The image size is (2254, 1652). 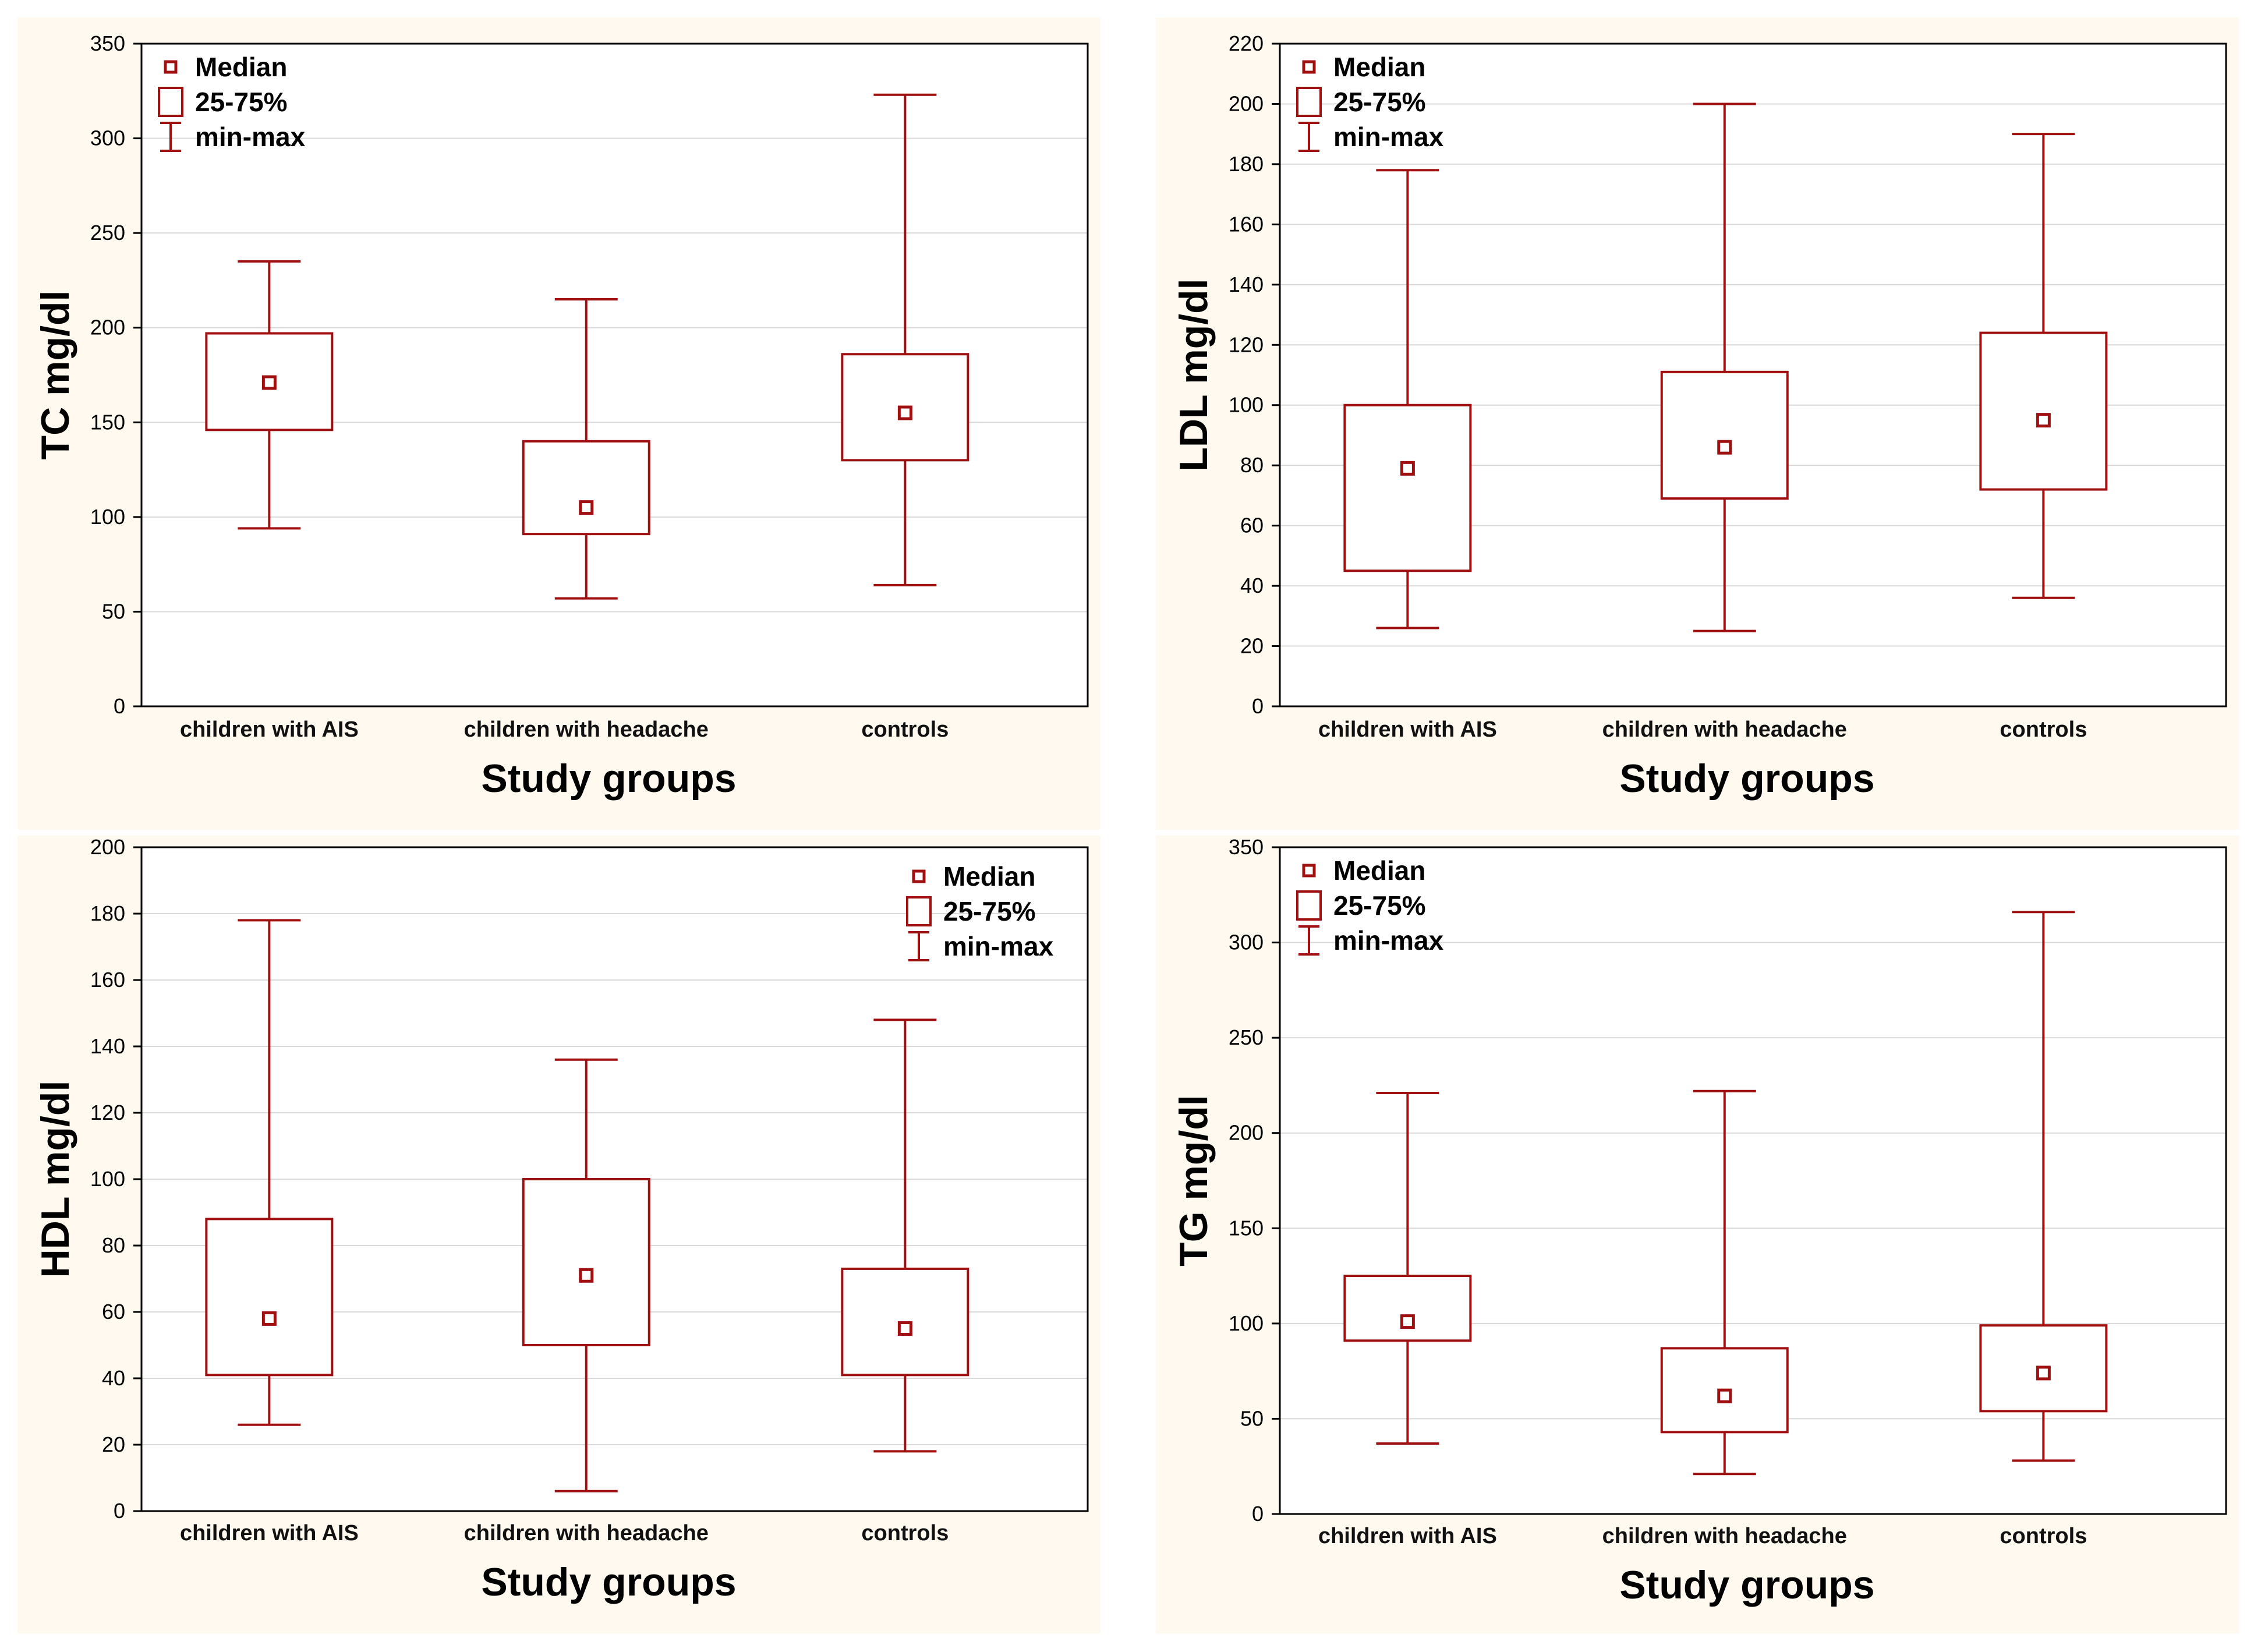 What do you see at coordinates (114, 1444) in the screenshot?
I see `y-tick-label: 20` at bounding box center [114, 1444].